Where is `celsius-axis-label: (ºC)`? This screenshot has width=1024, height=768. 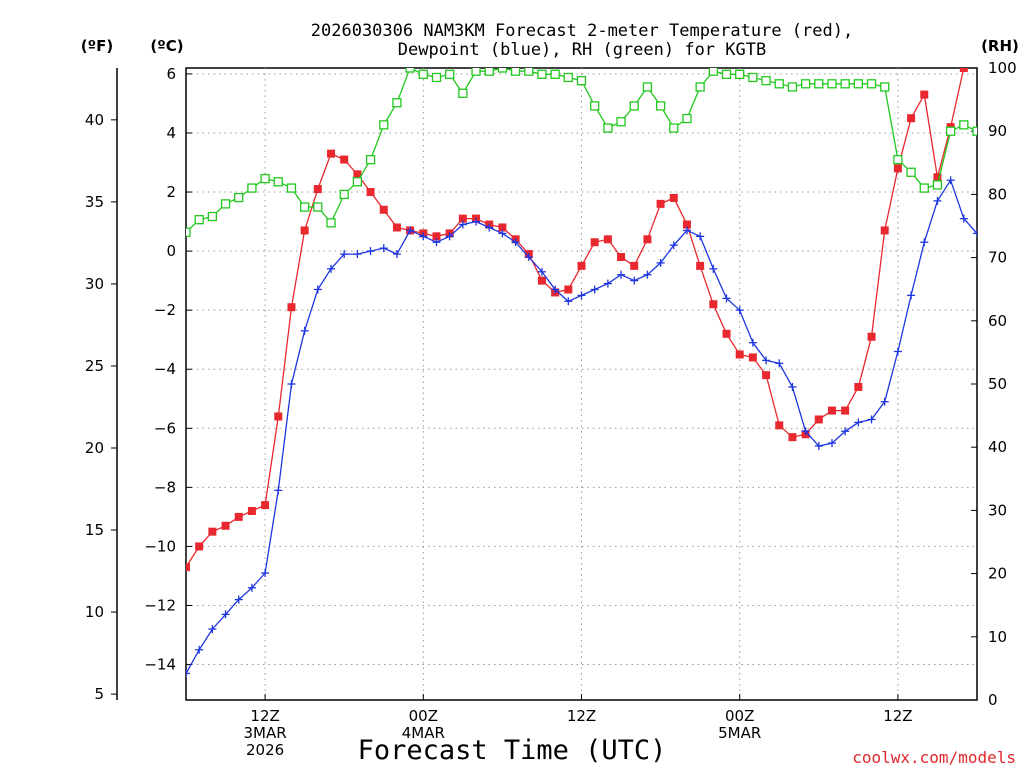 celsius-axis-label: (ºC) is located at coordinates (166, 46).